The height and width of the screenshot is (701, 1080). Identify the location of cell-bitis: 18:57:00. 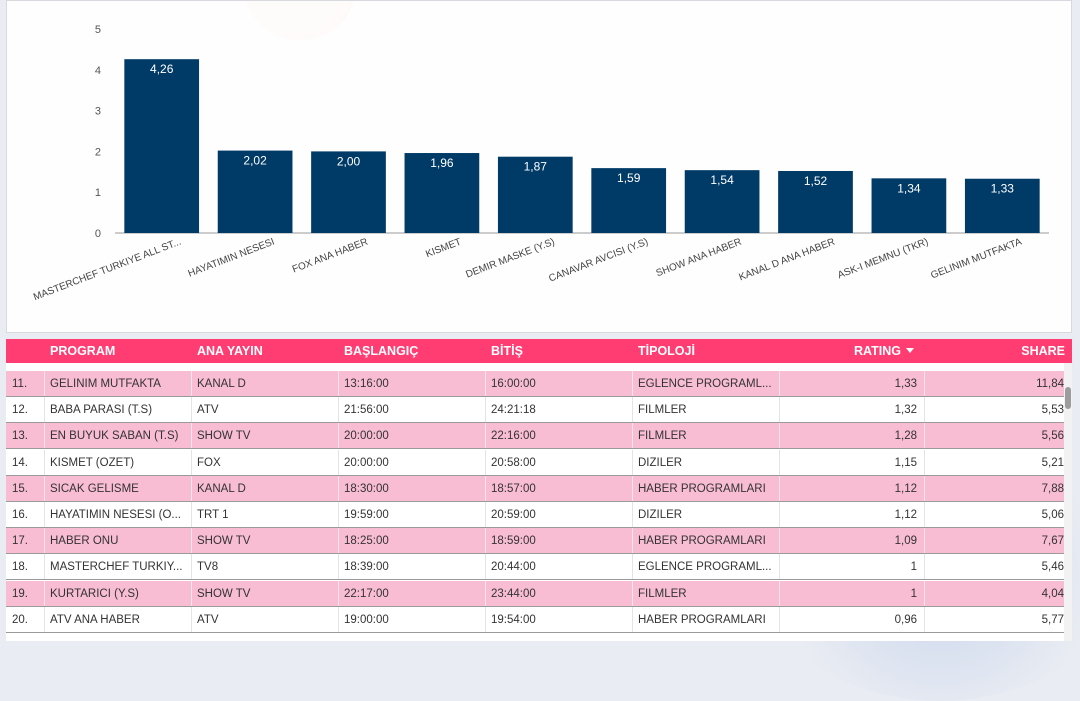
(513, 488).